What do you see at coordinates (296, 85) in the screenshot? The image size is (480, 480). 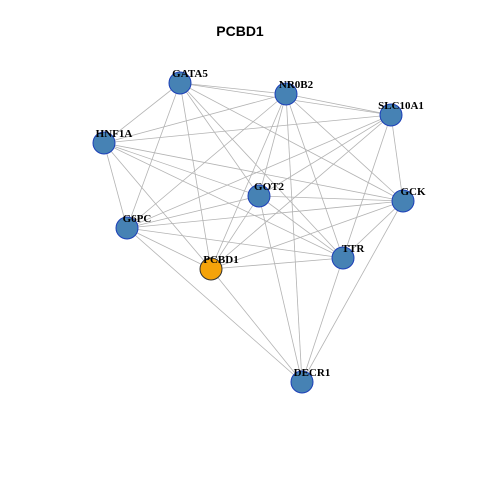 I see `node-label: NR0B2` at bounding box center [296, 85].